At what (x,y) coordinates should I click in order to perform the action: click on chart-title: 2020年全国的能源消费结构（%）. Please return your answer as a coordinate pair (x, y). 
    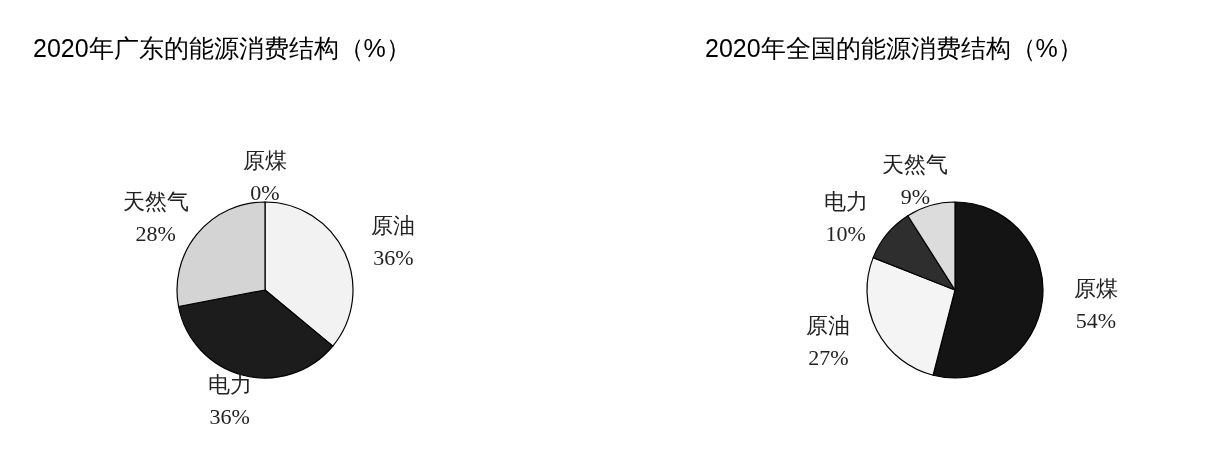
    Looking at the image, I should click on (894, 47).